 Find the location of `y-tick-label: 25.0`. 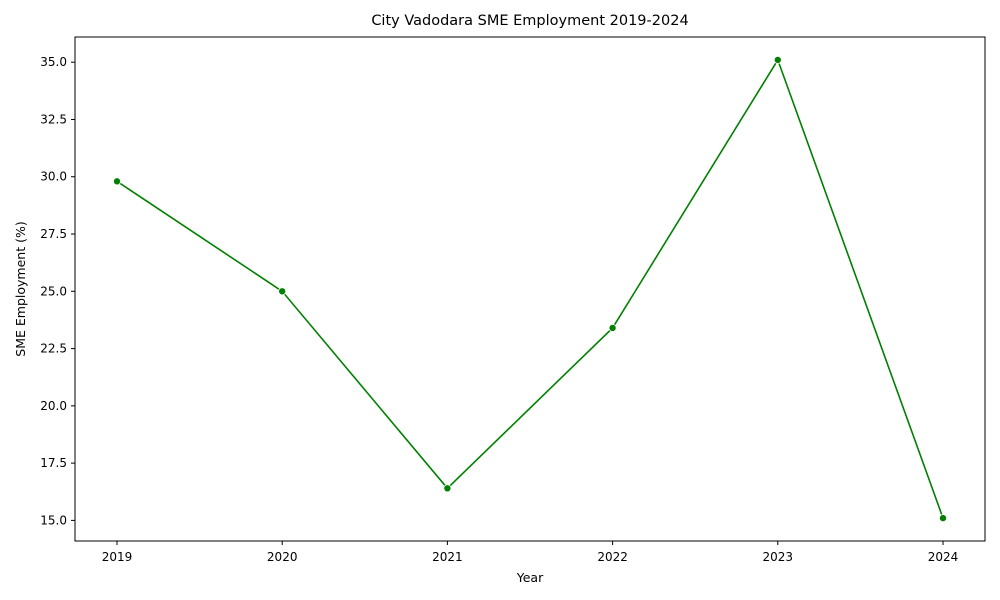

y-tick-label: 25.0 is located at coordinates (53, 291).